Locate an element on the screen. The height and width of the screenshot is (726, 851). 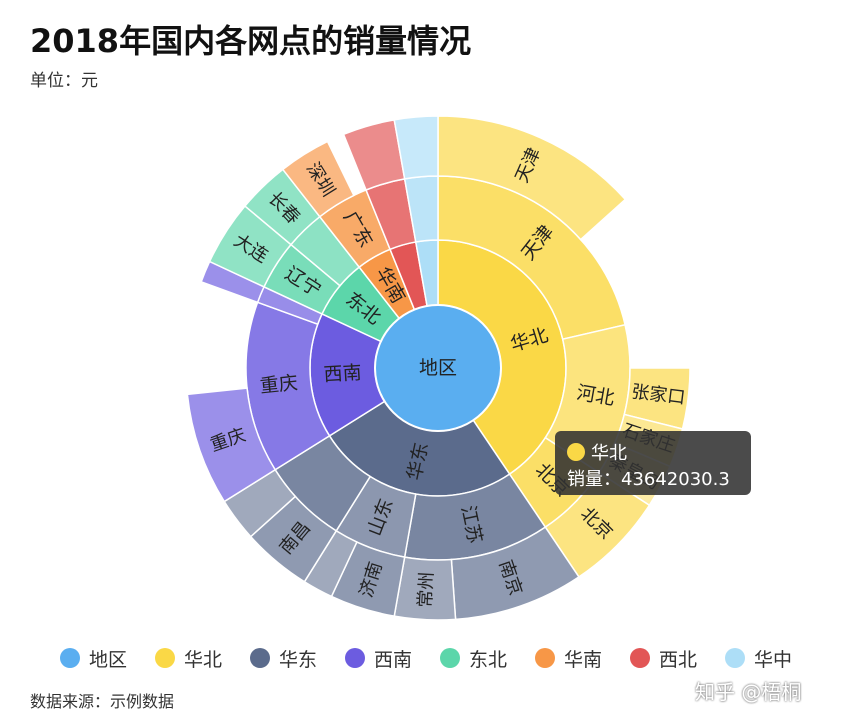
legend-label: 华南 is located at coordinates (583, 659).